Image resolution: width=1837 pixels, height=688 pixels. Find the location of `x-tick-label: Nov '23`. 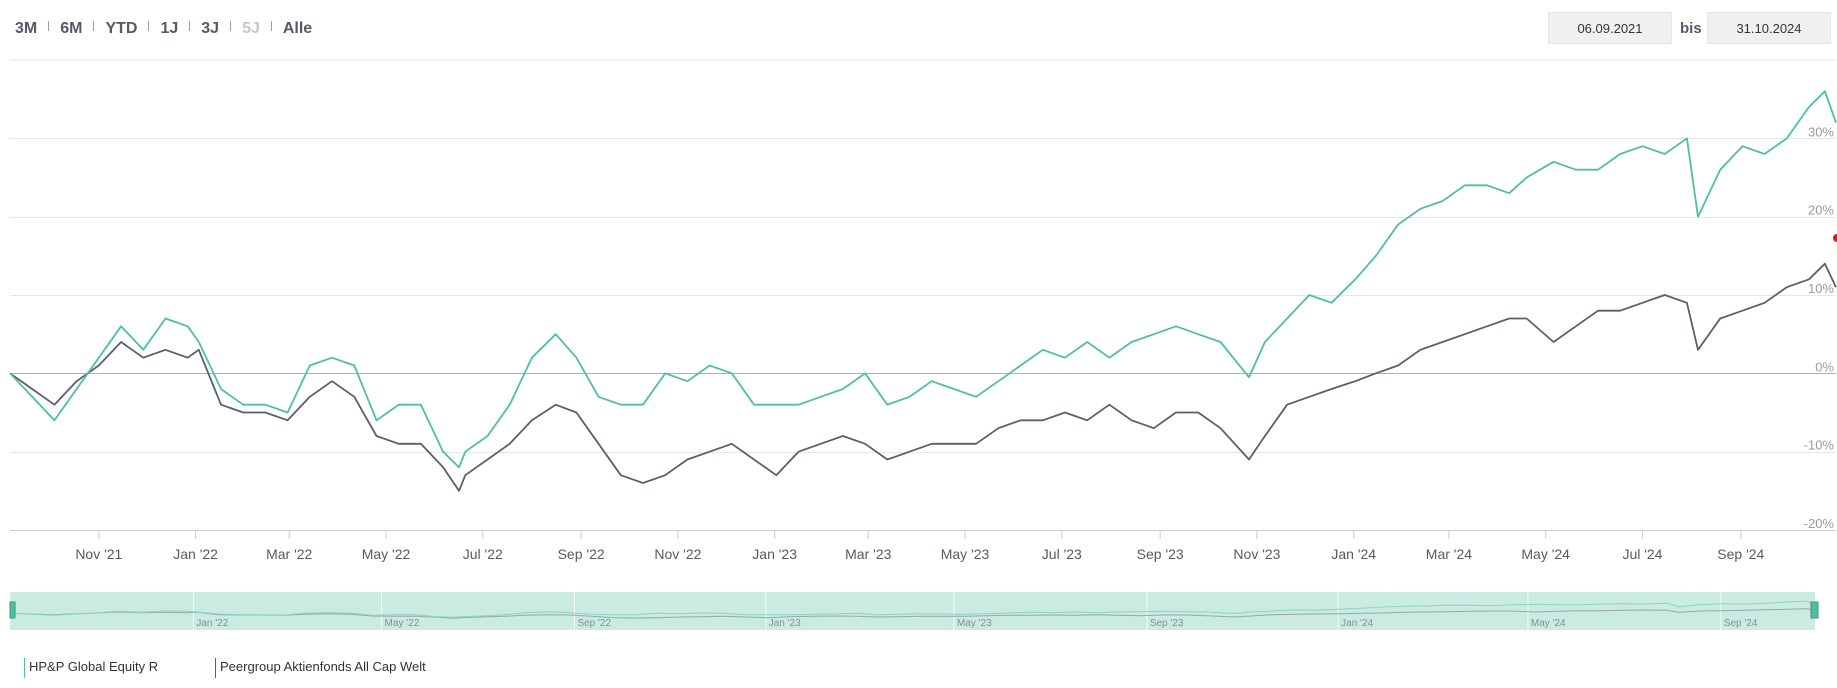

x-tick-label: Nov '23 is located at coordinates (1256, 554).